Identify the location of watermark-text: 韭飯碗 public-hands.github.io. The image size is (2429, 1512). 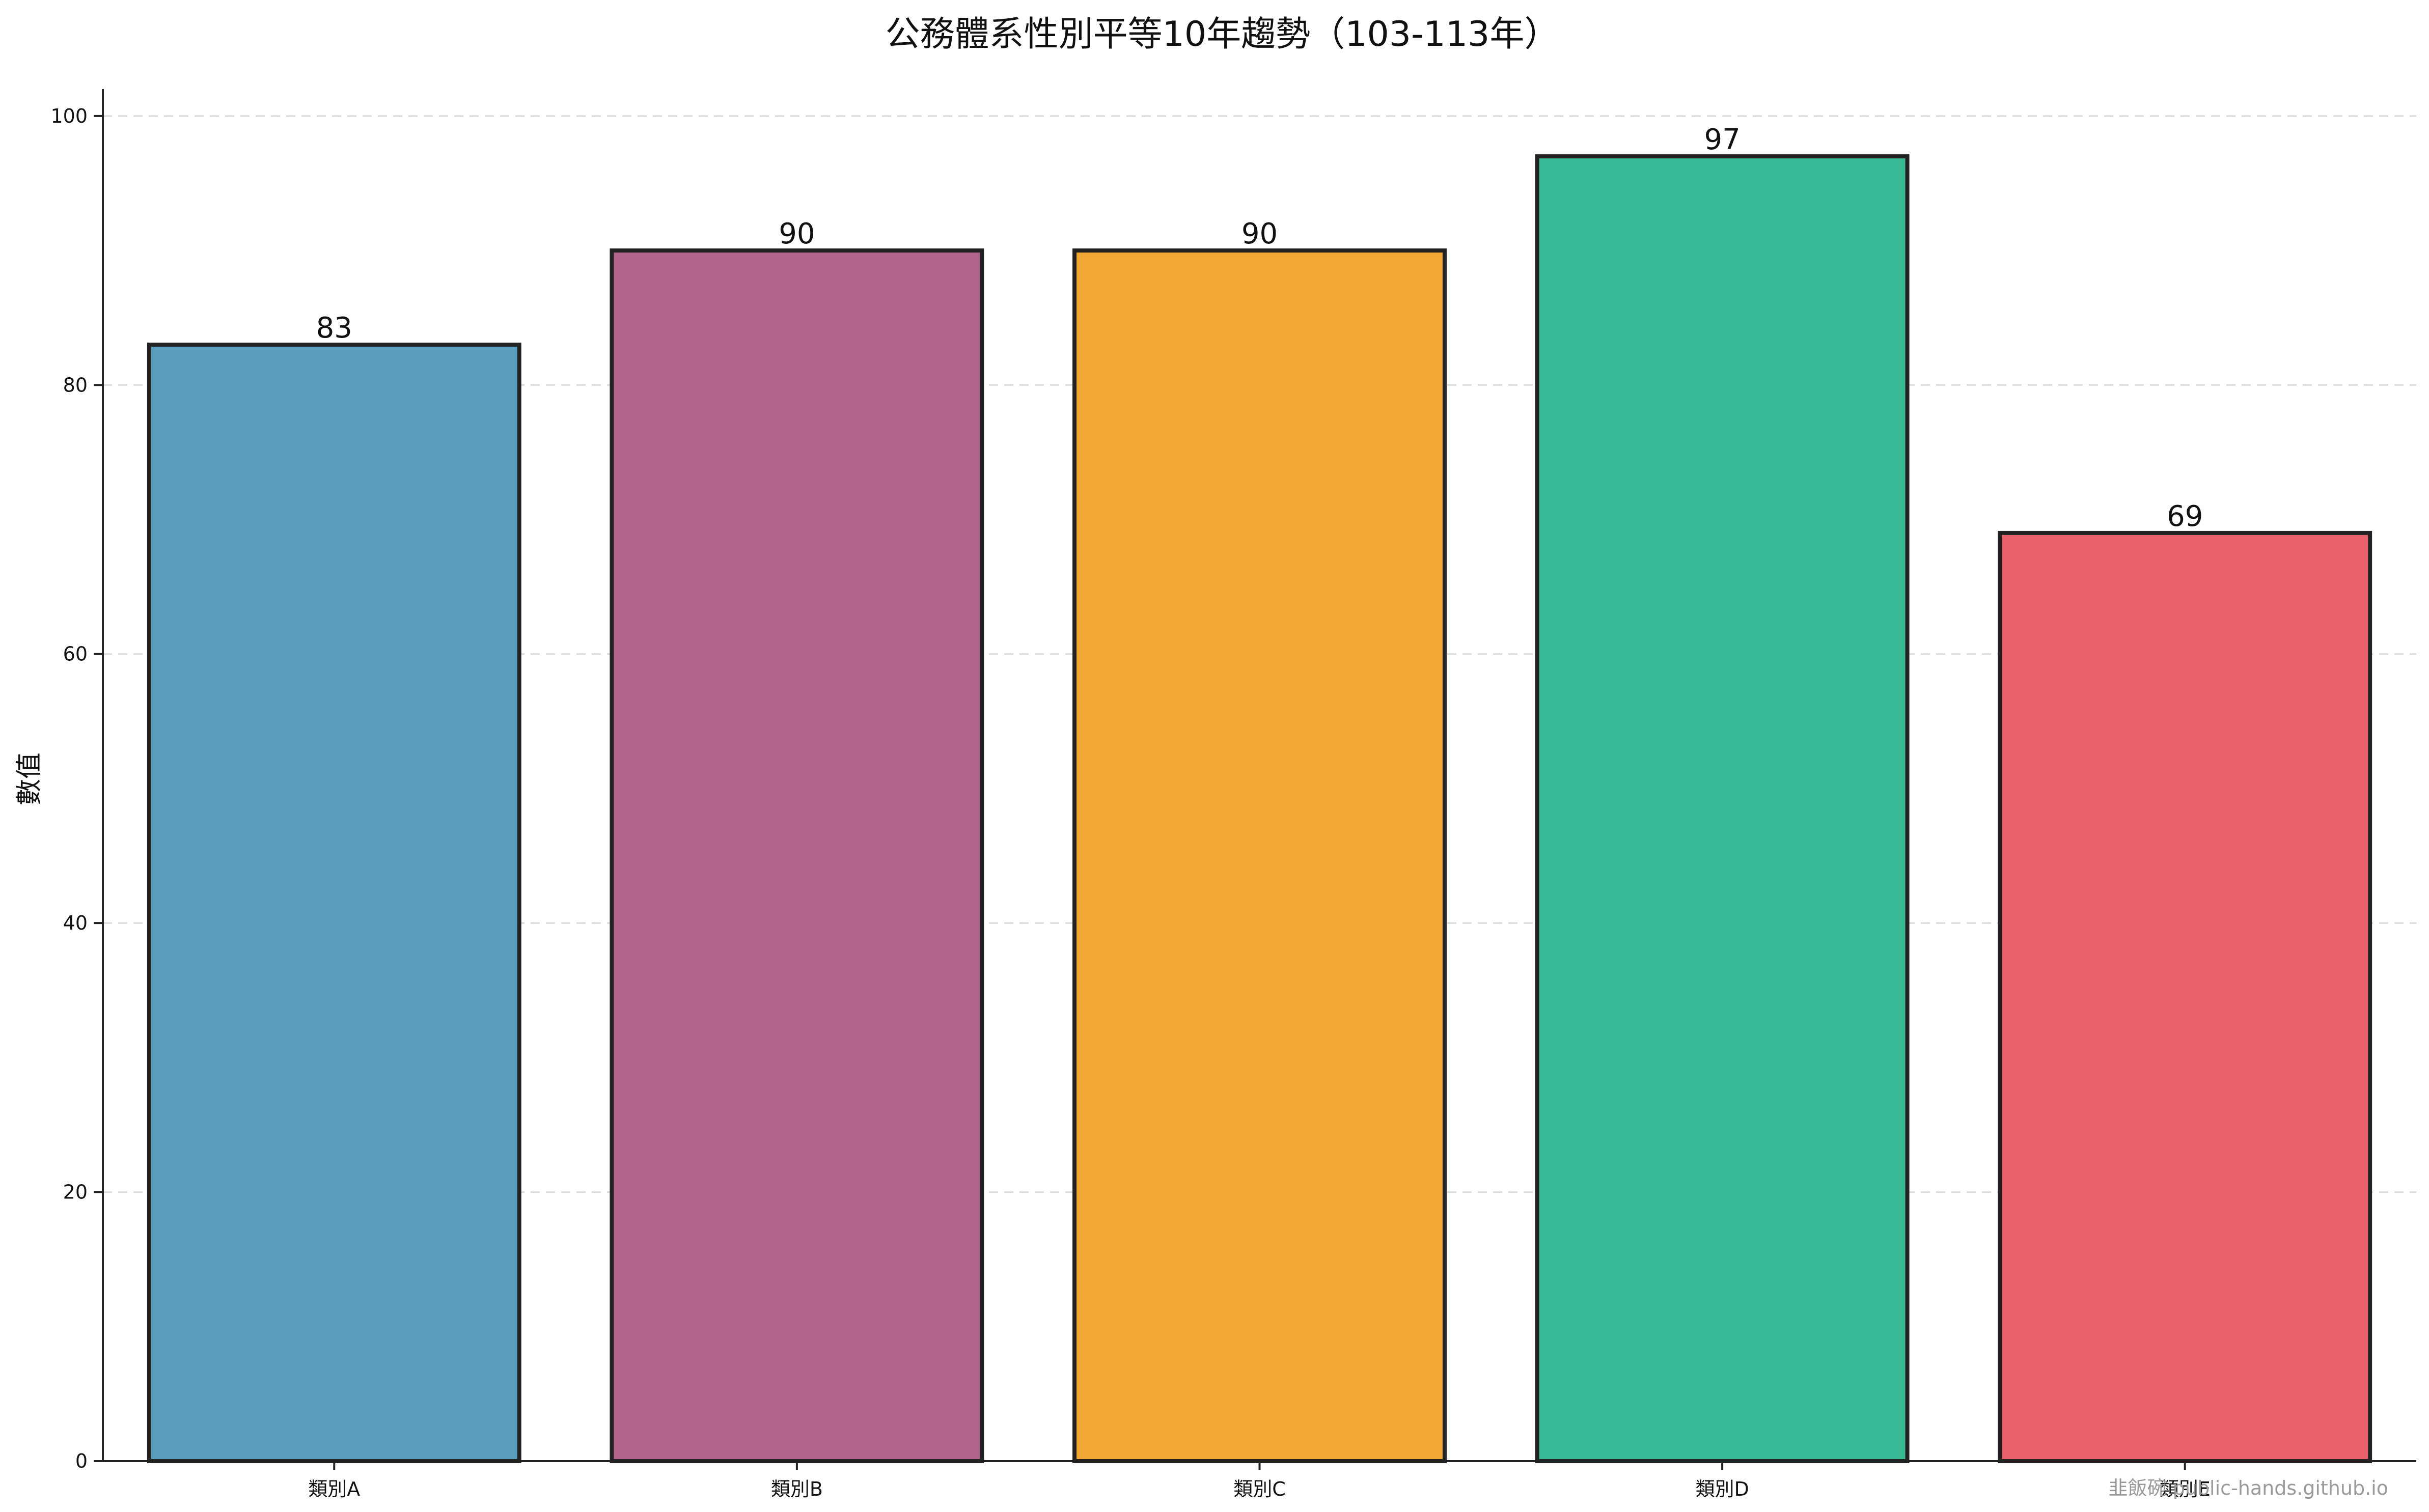
(2248, 1488).